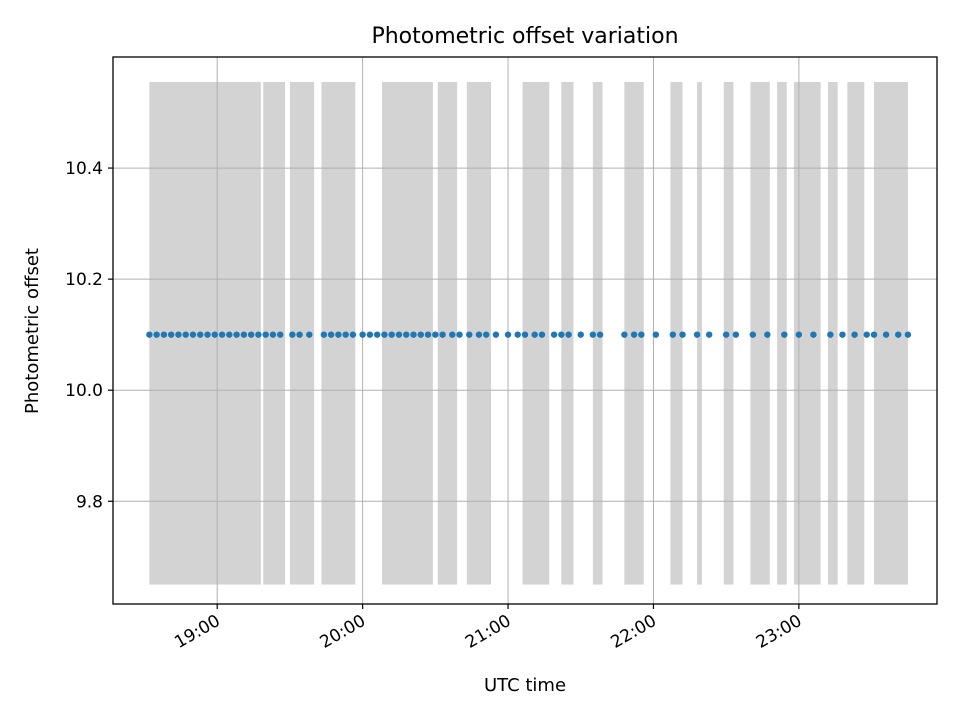 The width and height of the screenshot is (960, 720). What do you see at coordinates (32, 331) in the screenshot?
I see `y-axis-title: Photometric offset` at bounding box center [32, 331].